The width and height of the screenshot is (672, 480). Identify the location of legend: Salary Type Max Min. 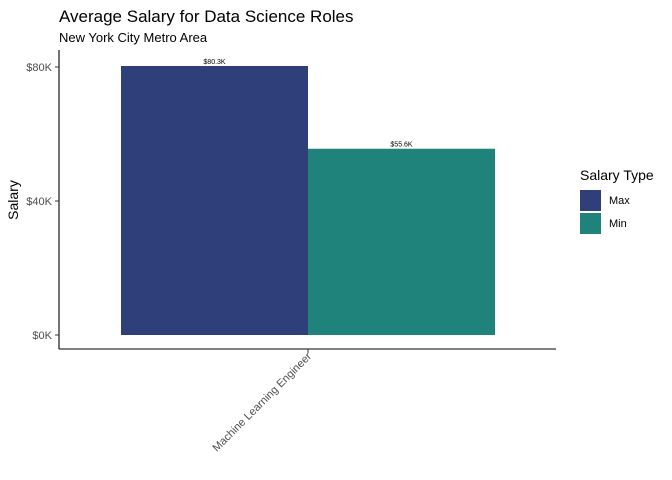
(617, 200).